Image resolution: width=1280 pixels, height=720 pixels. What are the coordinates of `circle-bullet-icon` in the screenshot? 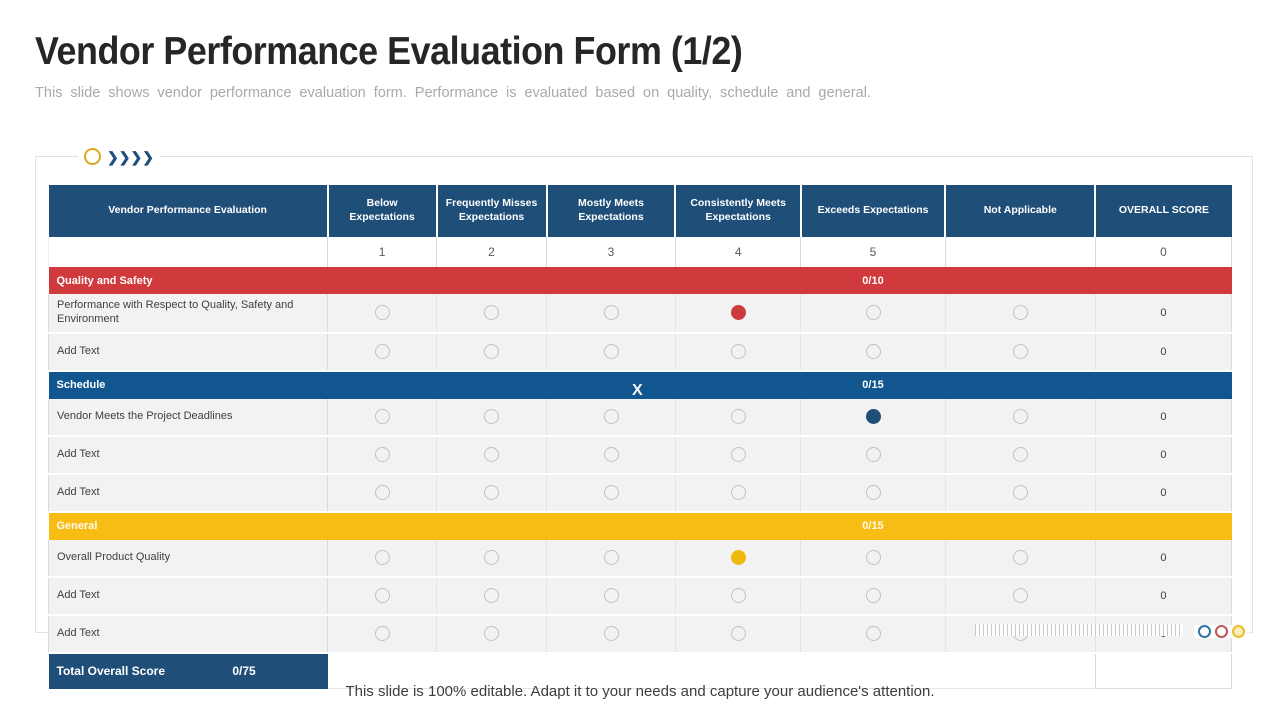 It's located at (92, 156).